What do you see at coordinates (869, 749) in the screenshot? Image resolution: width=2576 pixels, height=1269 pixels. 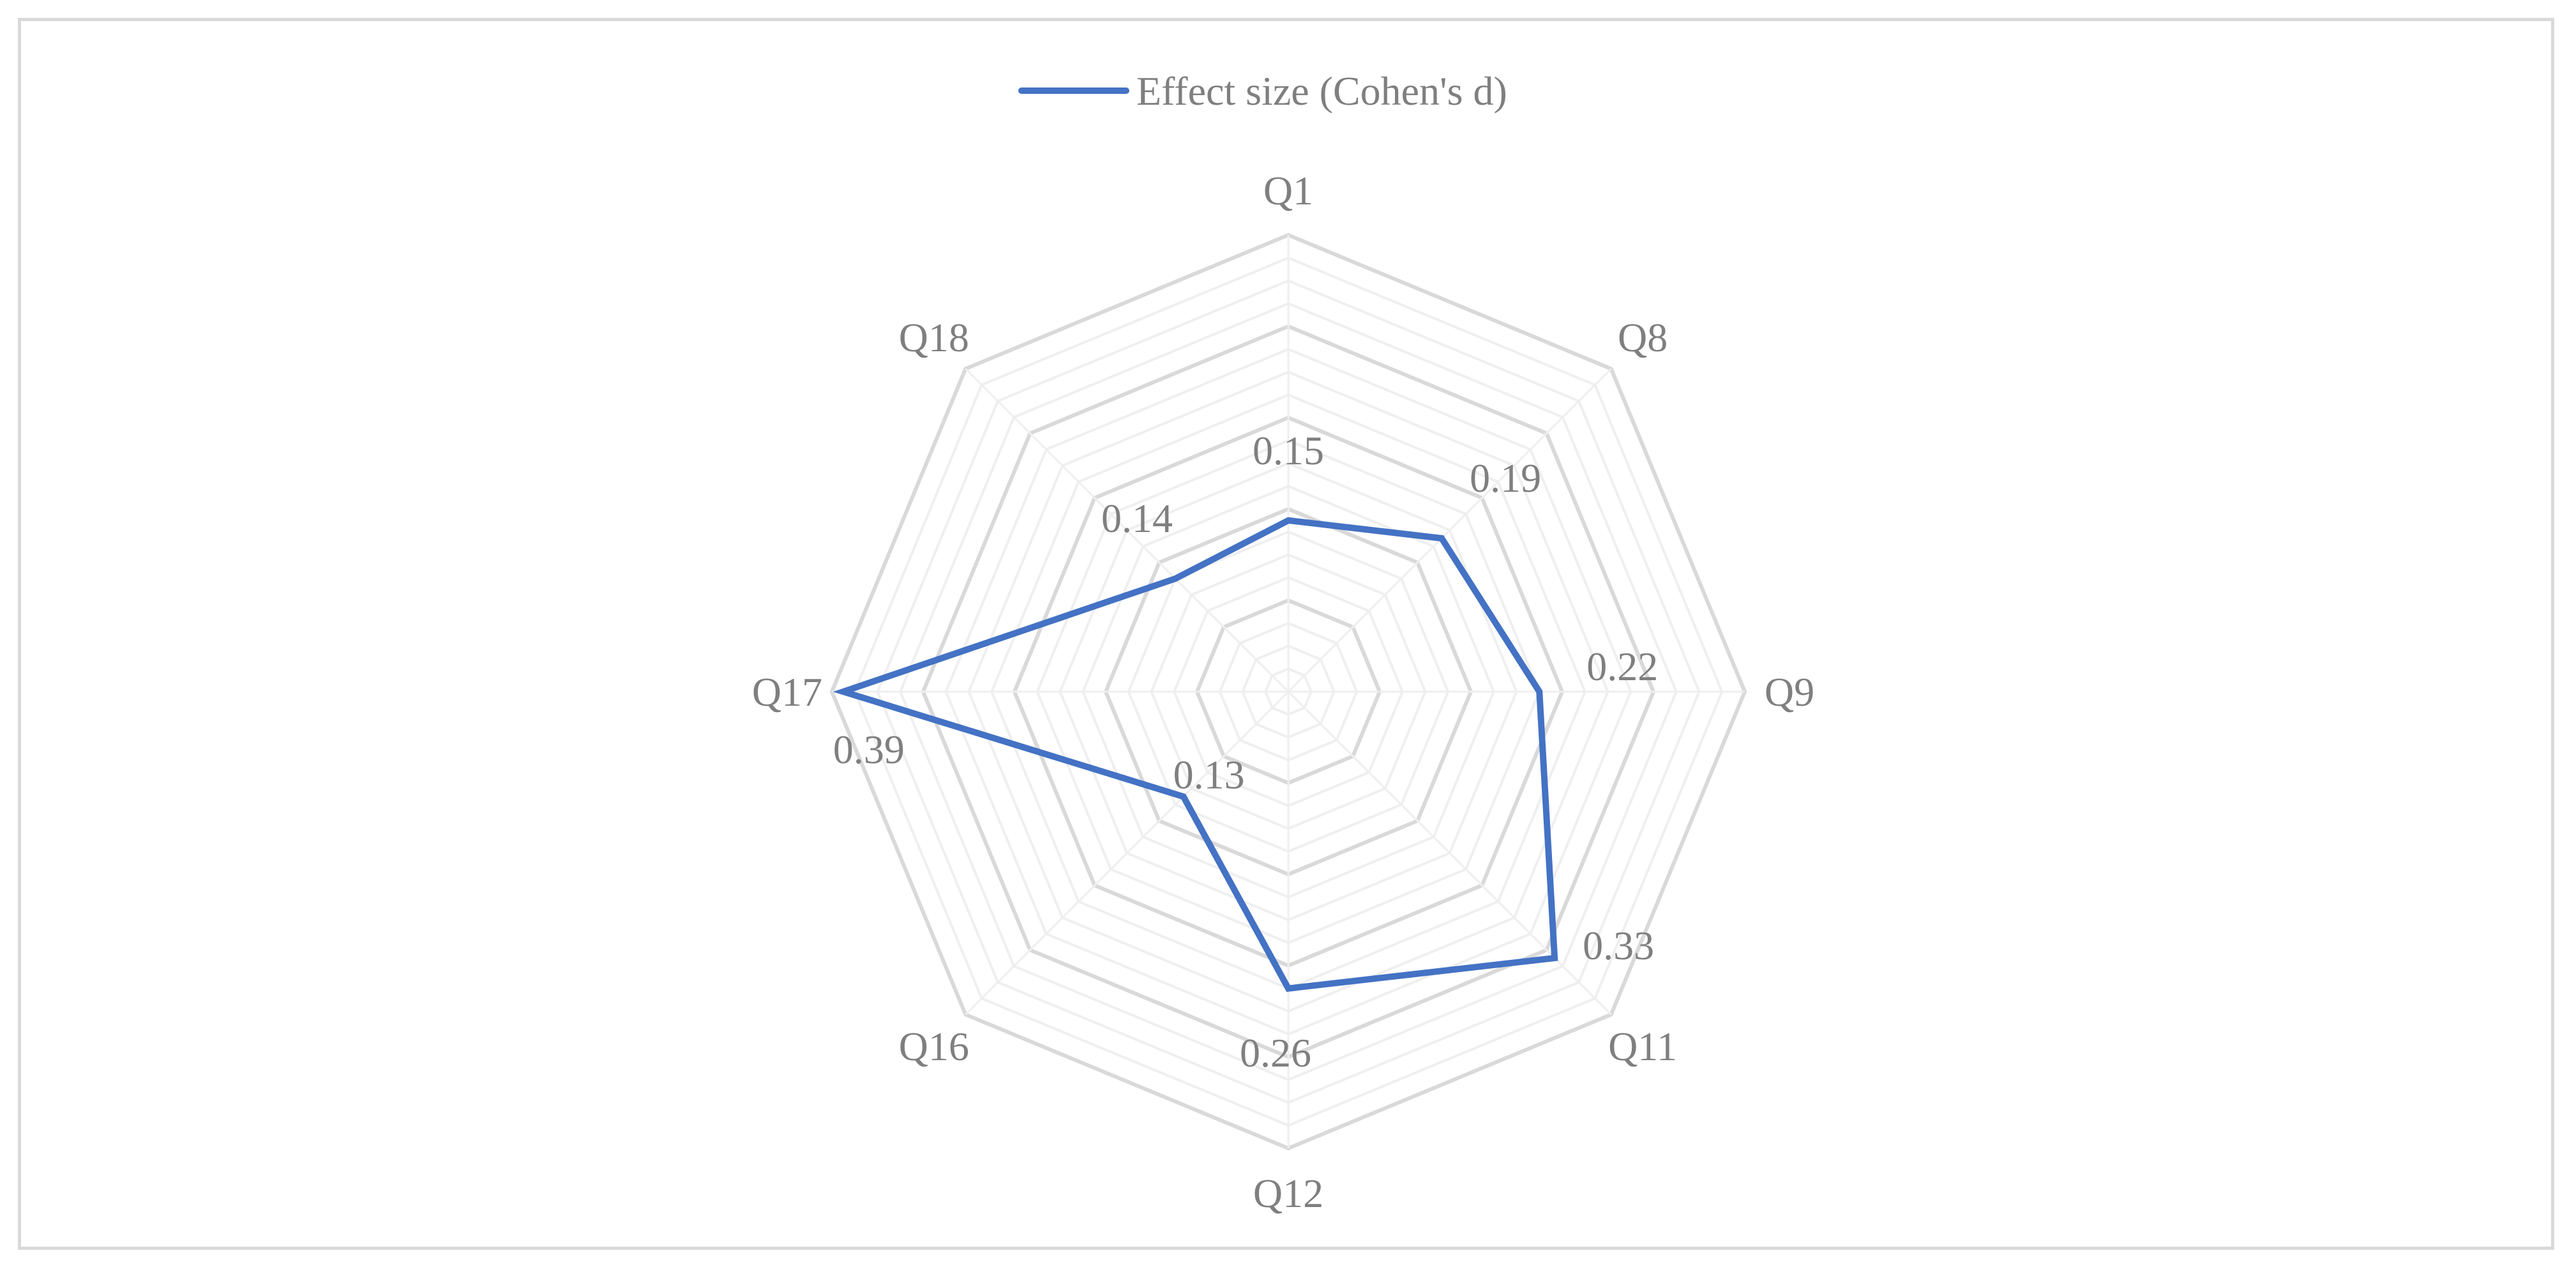 I see `data-label-q17: 0.39` at bounding box center [869, 749].